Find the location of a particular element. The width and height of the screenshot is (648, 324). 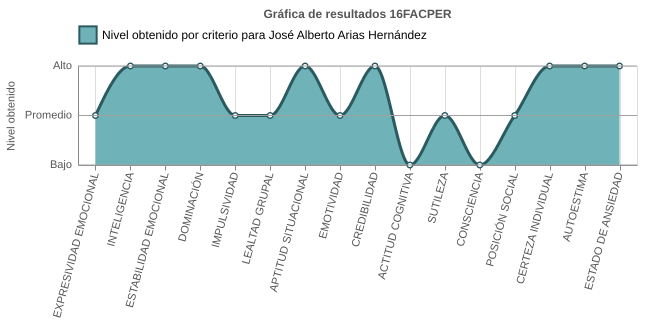

x-tick-label: LEALTAD GRUPAL is located at coordinates (258, 218).